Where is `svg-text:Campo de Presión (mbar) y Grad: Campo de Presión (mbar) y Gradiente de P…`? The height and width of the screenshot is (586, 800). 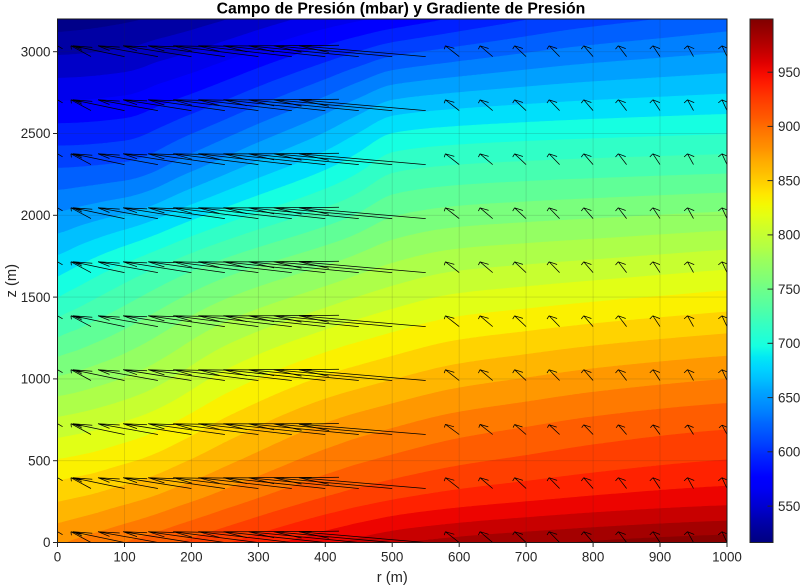
svg-text:Campo de Presión (mbar) y Grad: Campo de Presión (mbar) y Gradiente de P… is located at coordinates (401, 9).